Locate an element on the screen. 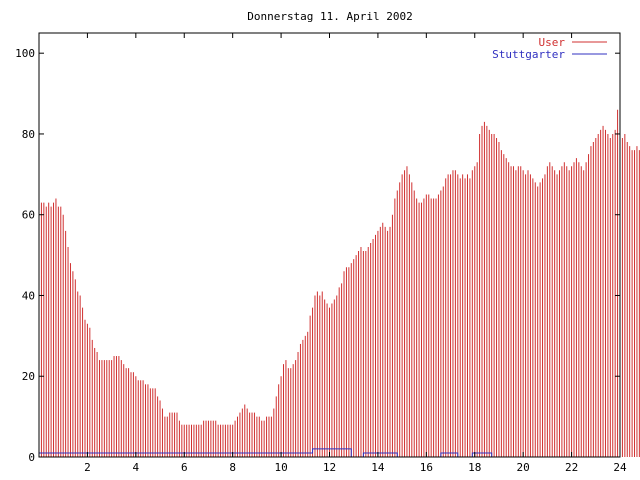  x-tick-label: 16 is located at coordinates (426, 467).